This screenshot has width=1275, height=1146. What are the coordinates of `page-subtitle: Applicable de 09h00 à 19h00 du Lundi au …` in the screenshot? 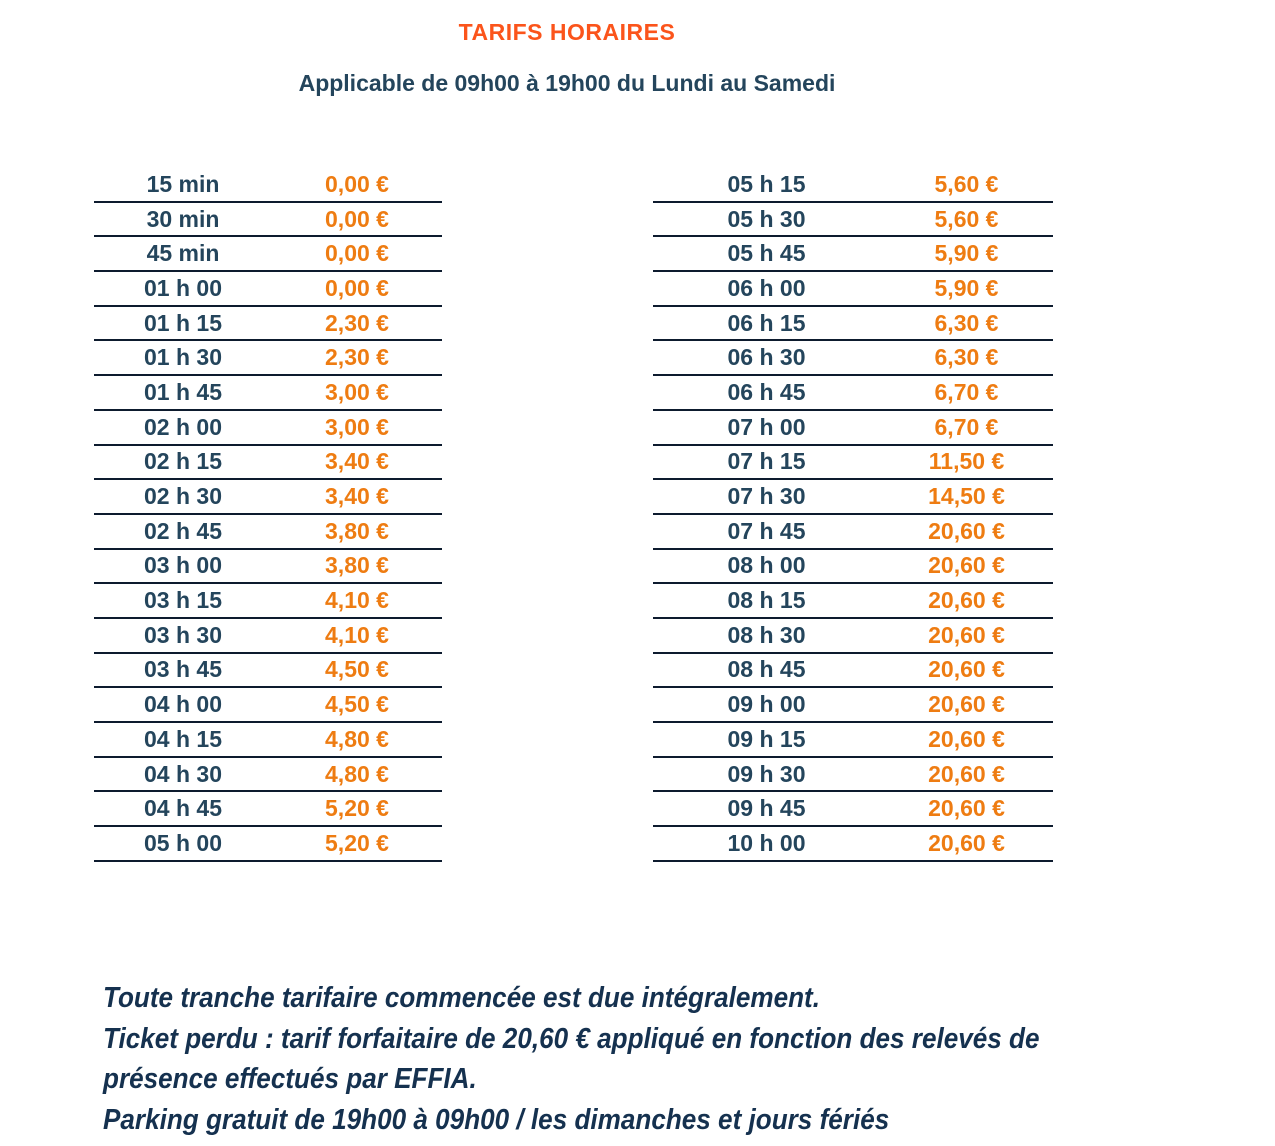 It's located at (567, 83).